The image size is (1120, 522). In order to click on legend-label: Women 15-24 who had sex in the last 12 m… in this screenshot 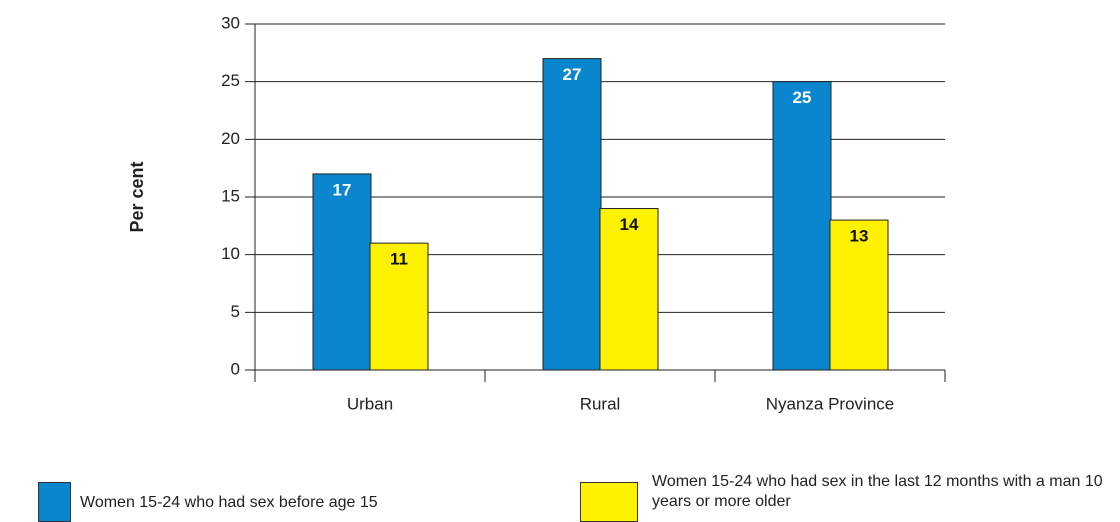, I will do `click(877, 491)`.